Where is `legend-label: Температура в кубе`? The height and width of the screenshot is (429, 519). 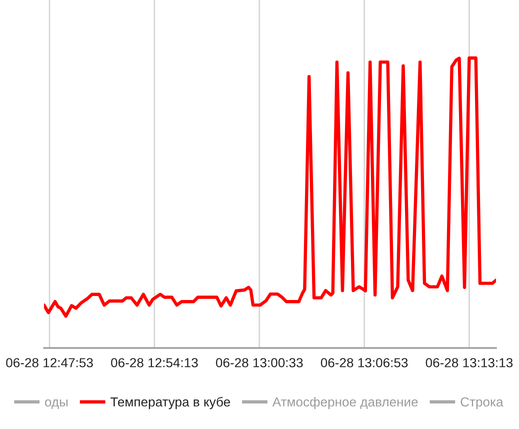 legend-label: Температура в кубе is located at coordinates (170, 403).